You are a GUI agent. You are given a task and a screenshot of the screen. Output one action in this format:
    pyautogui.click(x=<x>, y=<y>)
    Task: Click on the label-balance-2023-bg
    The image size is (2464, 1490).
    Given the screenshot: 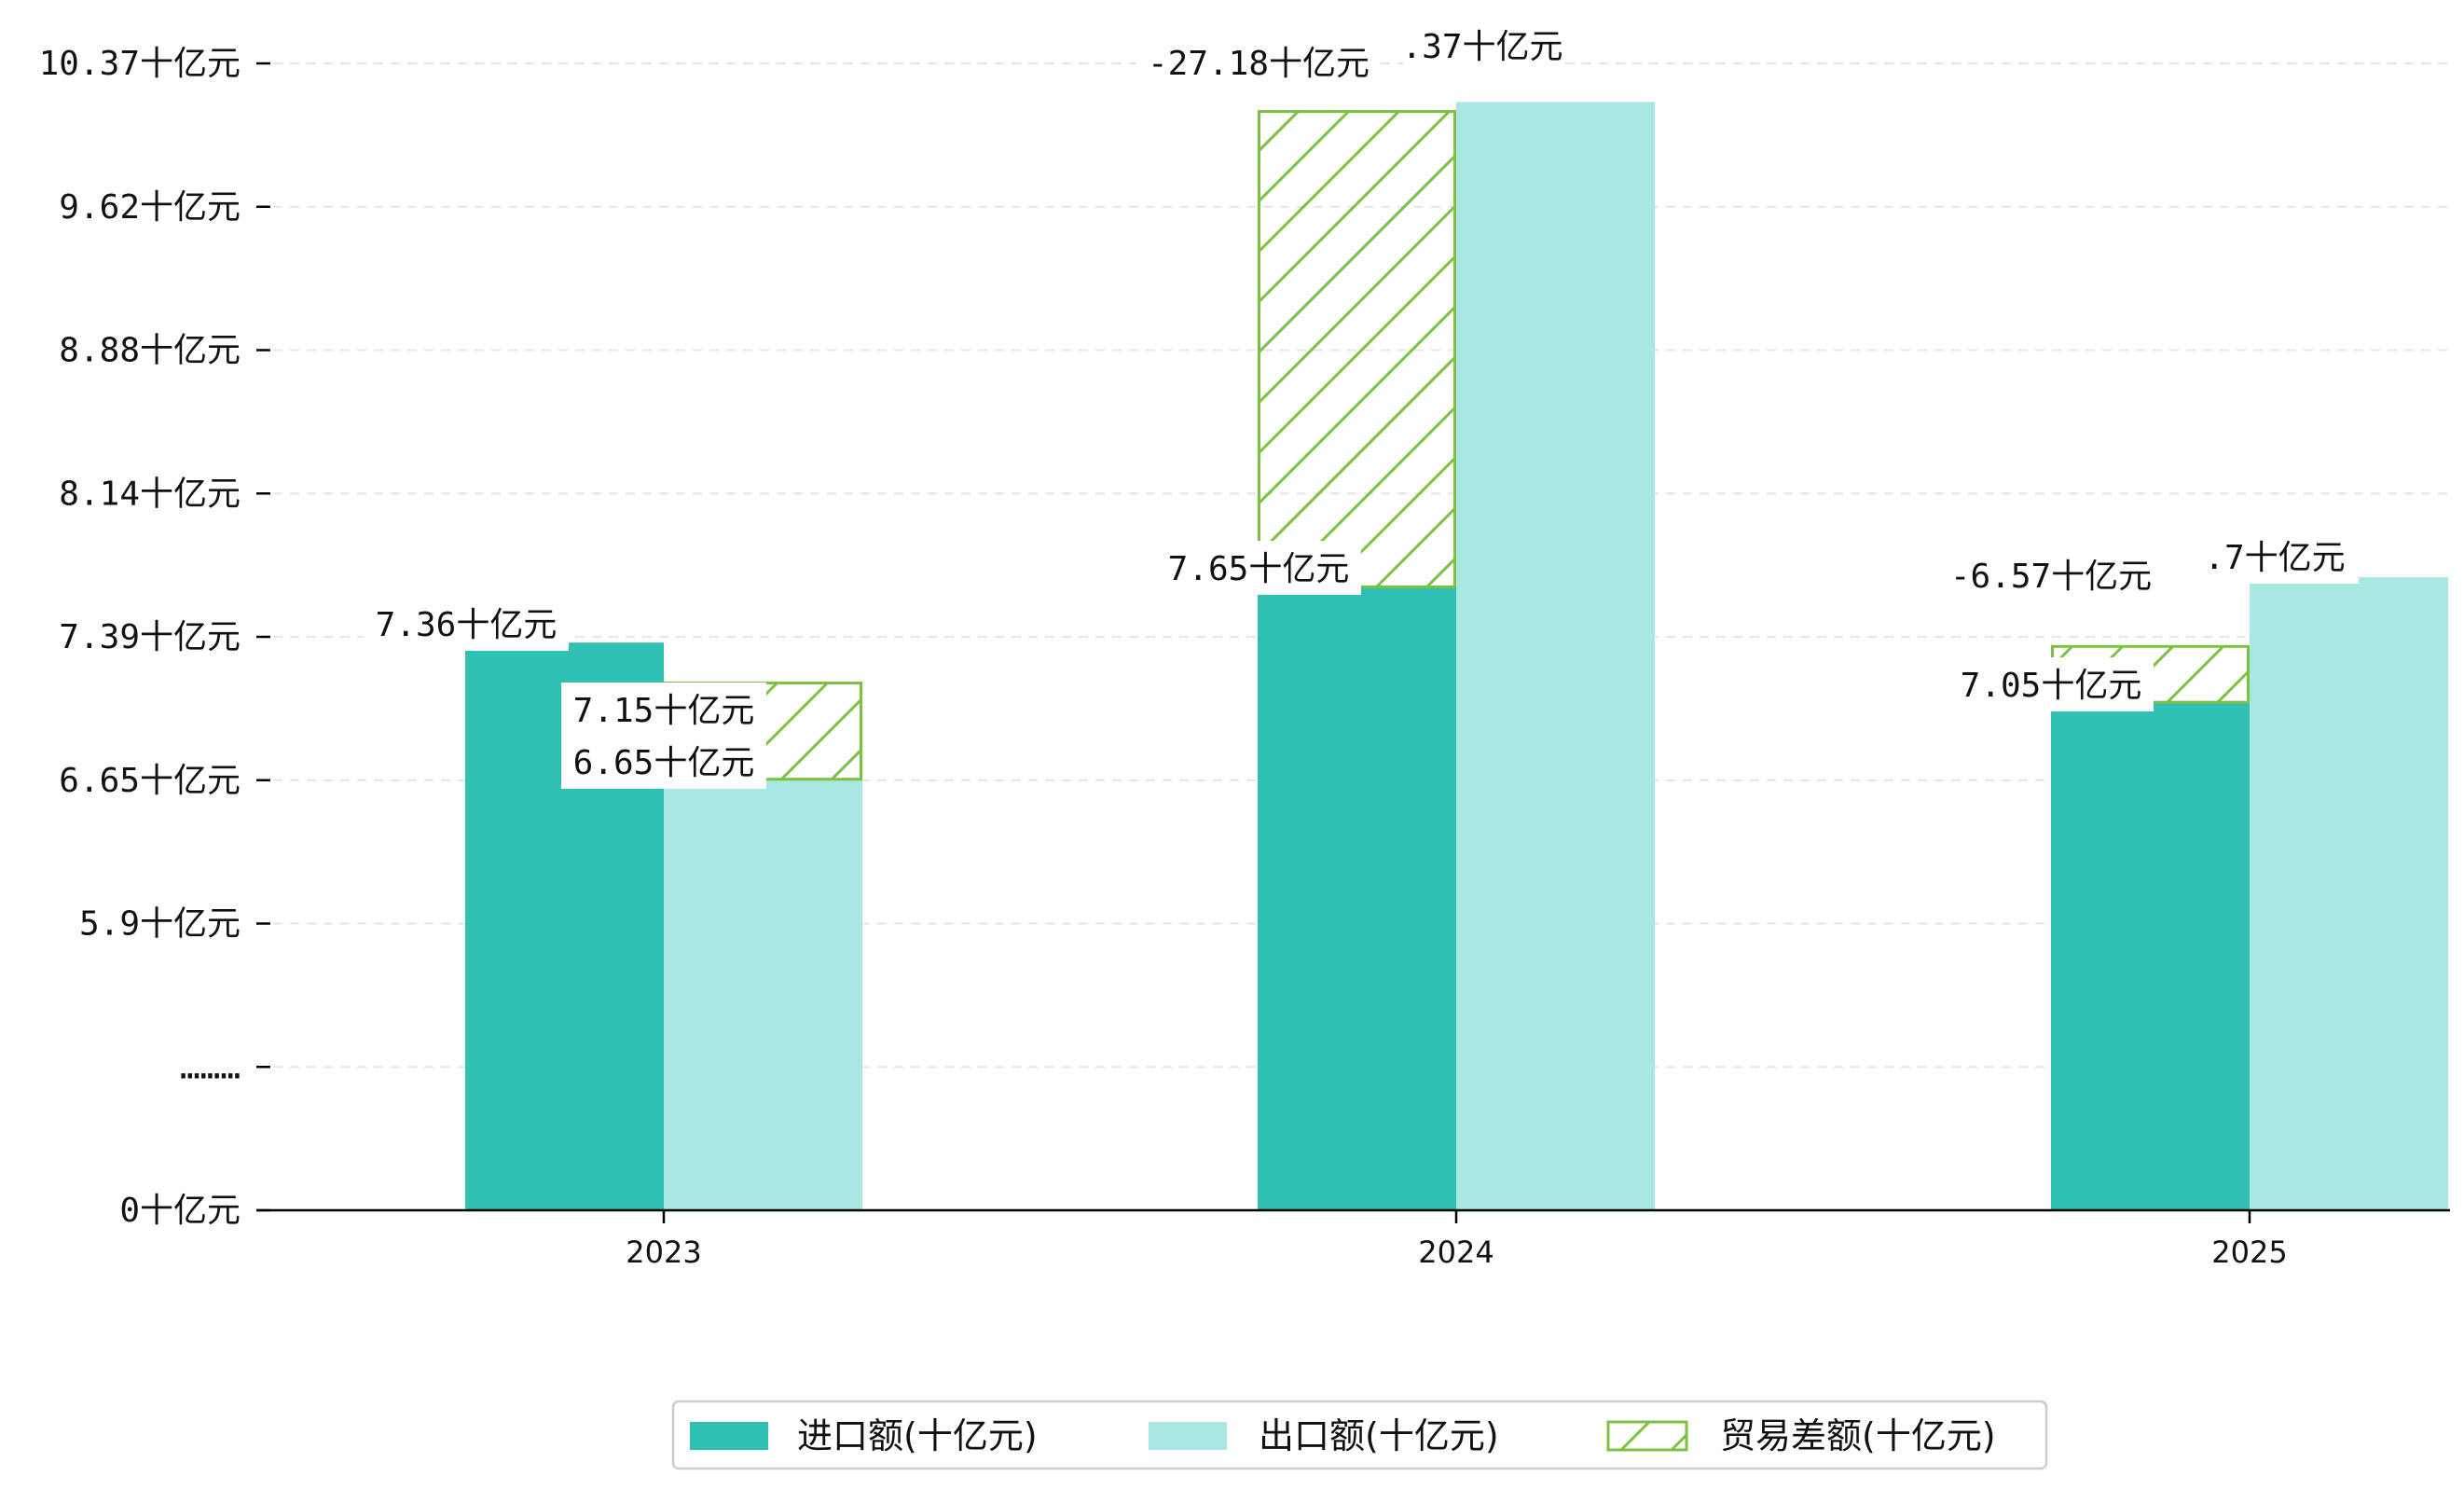 What is the action you would take?
    pyautogui.click(x=663, y=710)
    